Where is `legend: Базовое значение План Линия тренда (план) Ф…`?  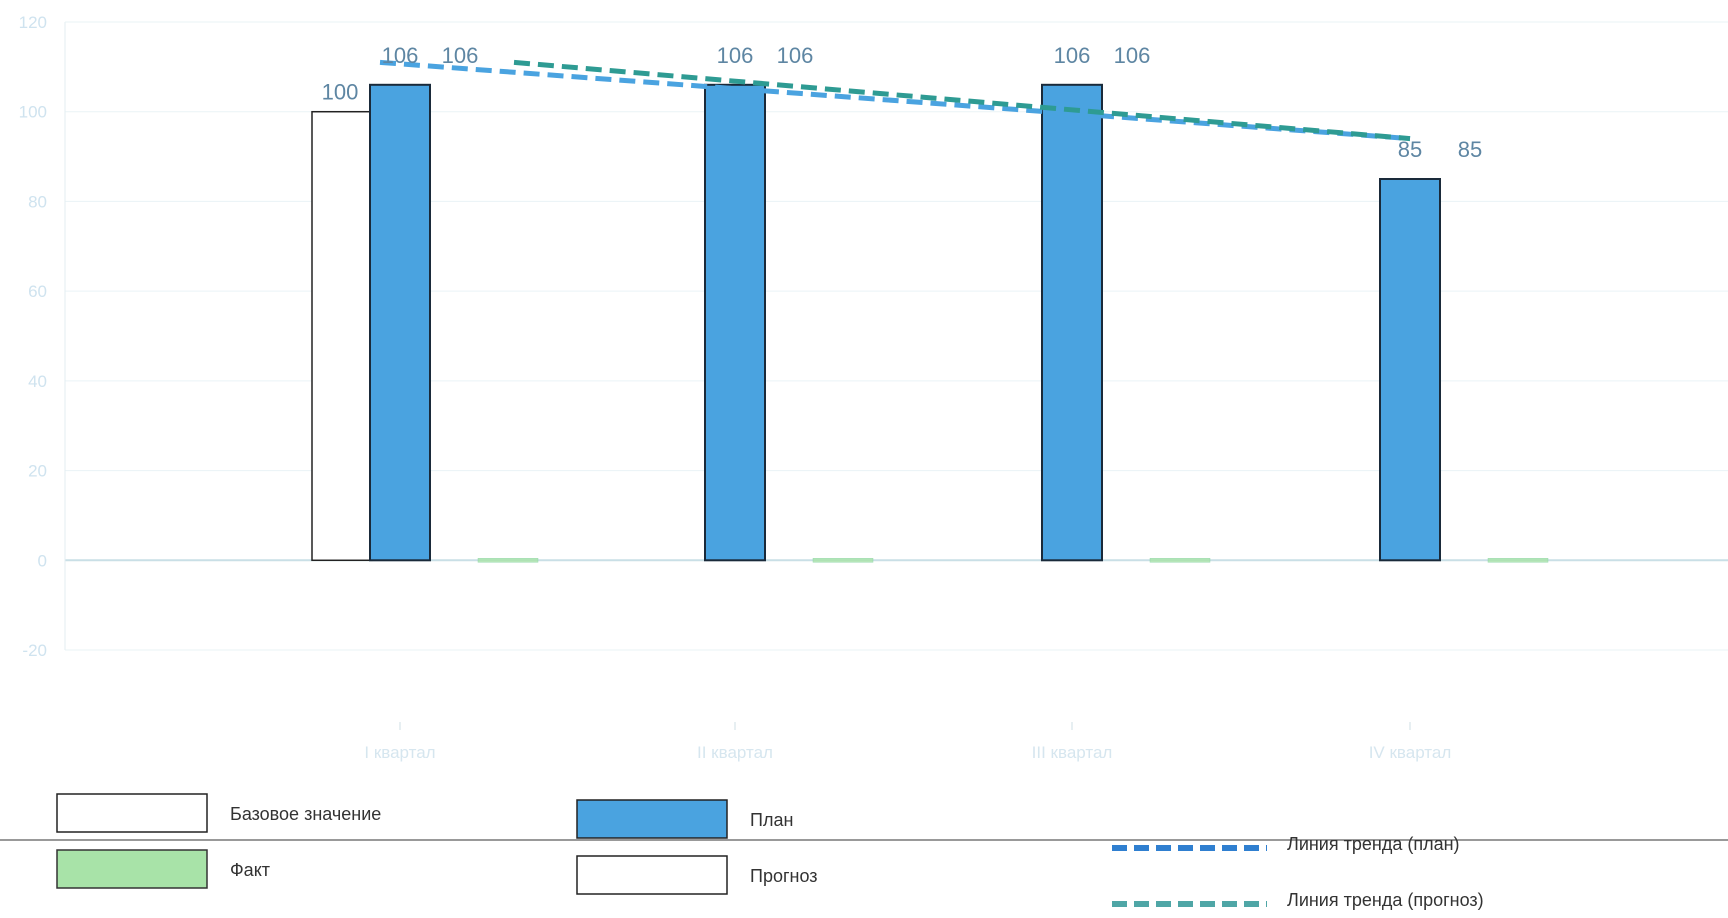
legend: Базовое значение План Линия тренда (план) Ф… is located at coordinates (864, 851).